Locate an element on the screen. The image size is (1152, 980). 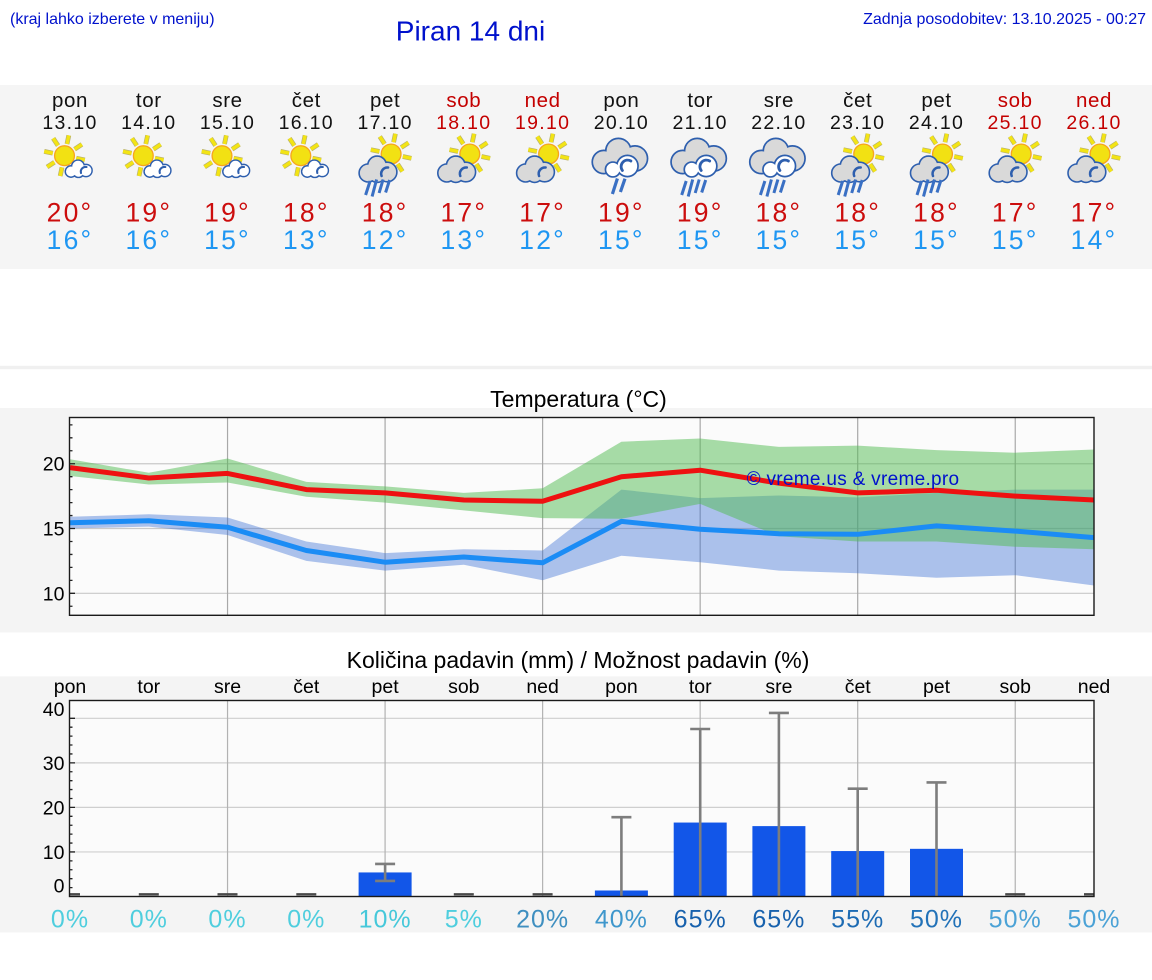
svg-text: 18.10 is located at coordinates (463, 123).